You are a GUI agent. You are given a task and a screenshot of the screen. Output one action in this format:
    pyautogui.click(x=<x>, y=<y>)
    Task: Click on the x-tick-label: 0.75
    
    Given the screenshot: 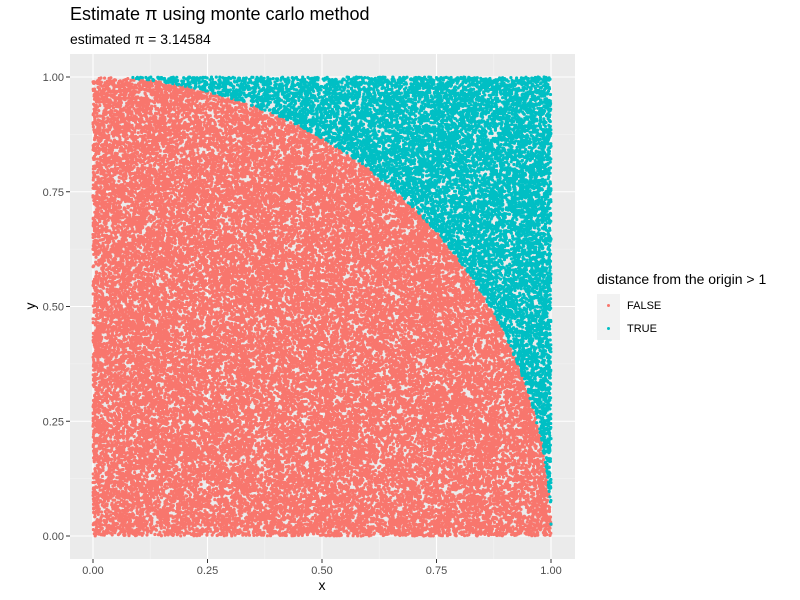 What is the action you would take?
    pyautogui.click(x=436, y=571)
    